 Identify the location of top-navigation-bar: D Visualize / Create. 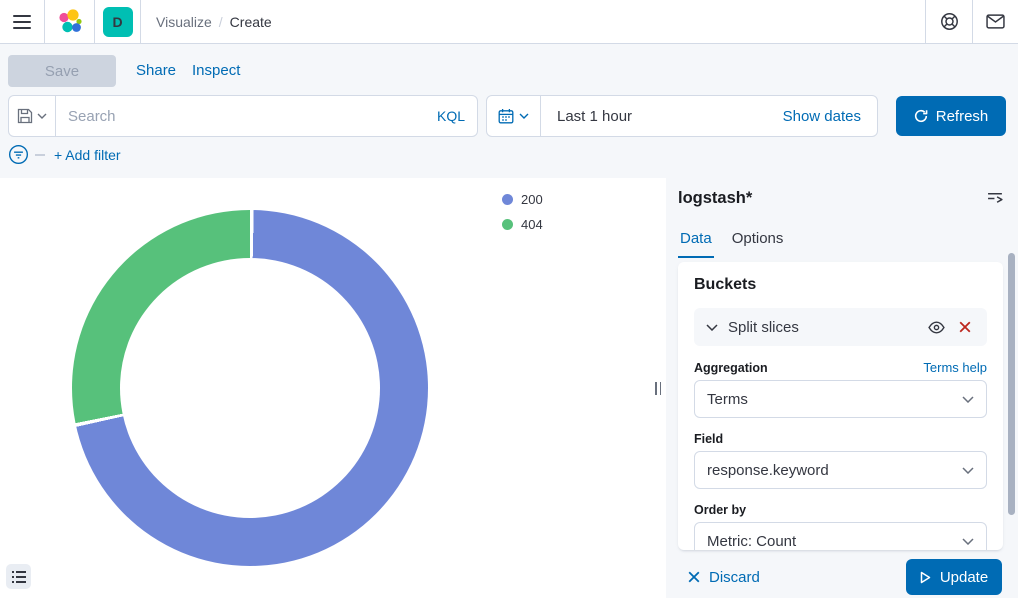
(509, 22).